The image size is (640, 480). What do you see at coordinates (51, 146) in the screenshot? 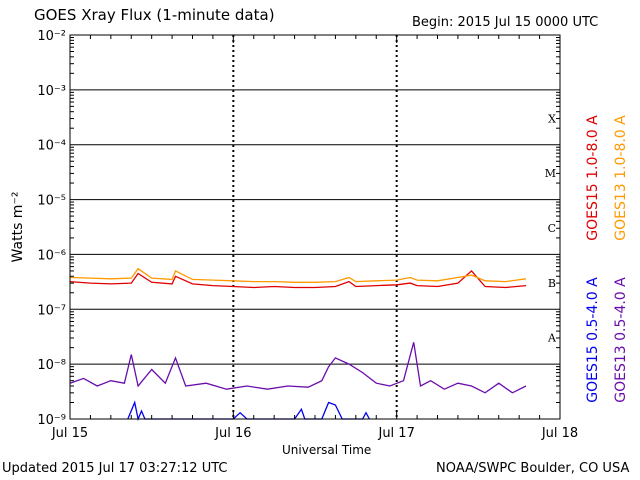
I see `y-tick-label: 10⁻⁴` at bounding box center [51, 146].